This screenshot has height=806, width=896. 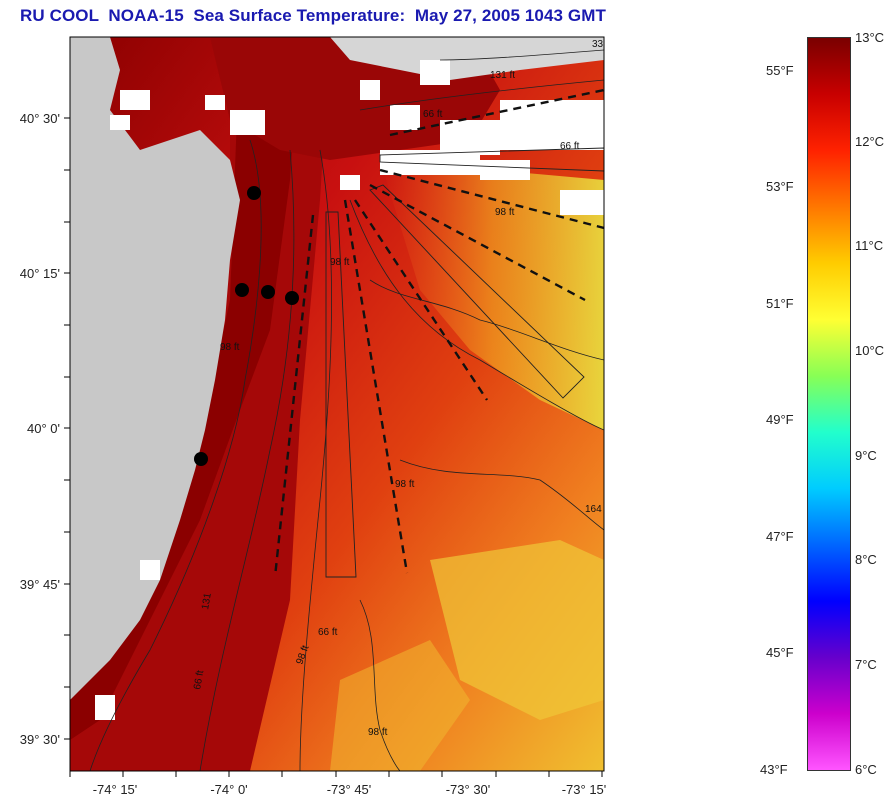 What do you see at coordinates (40, 273) in the screenshot?
I see `lat-label: 40° 15'` at bounding box center [40, 273].